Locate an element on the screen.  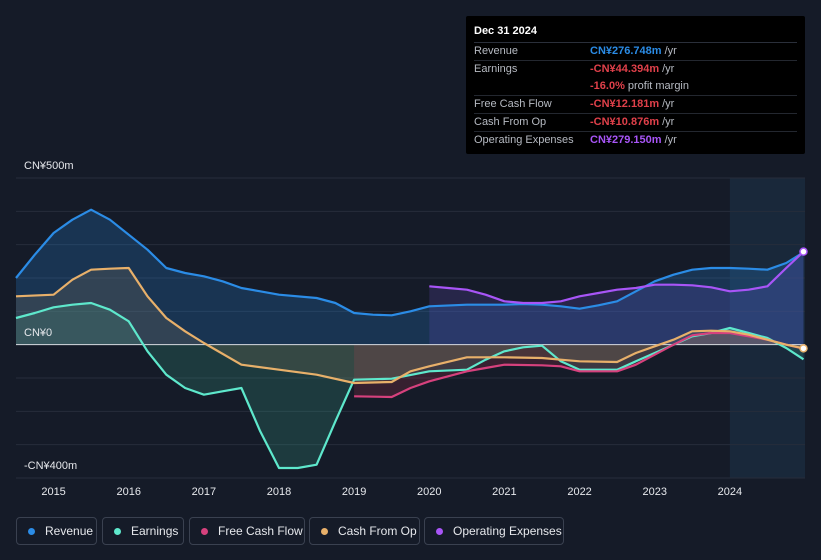
legend-item-operating-expenses: Operating Expenses is located at coordinates (494, 531).